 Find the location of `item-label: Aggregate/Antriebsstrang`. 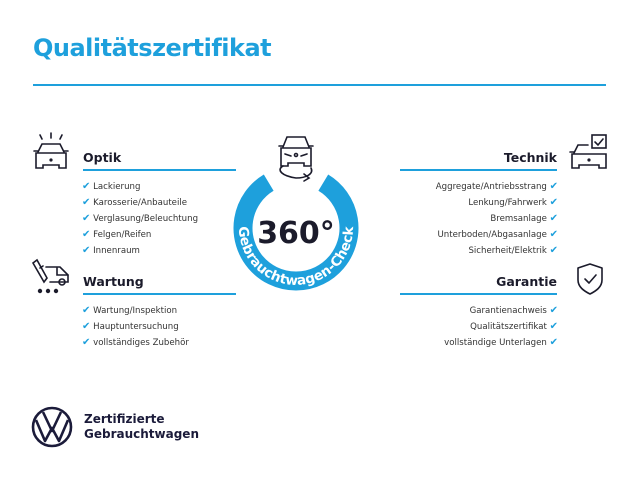

item-label: Aggregate/Antriebsstrang is located at coordinates (491, 187).